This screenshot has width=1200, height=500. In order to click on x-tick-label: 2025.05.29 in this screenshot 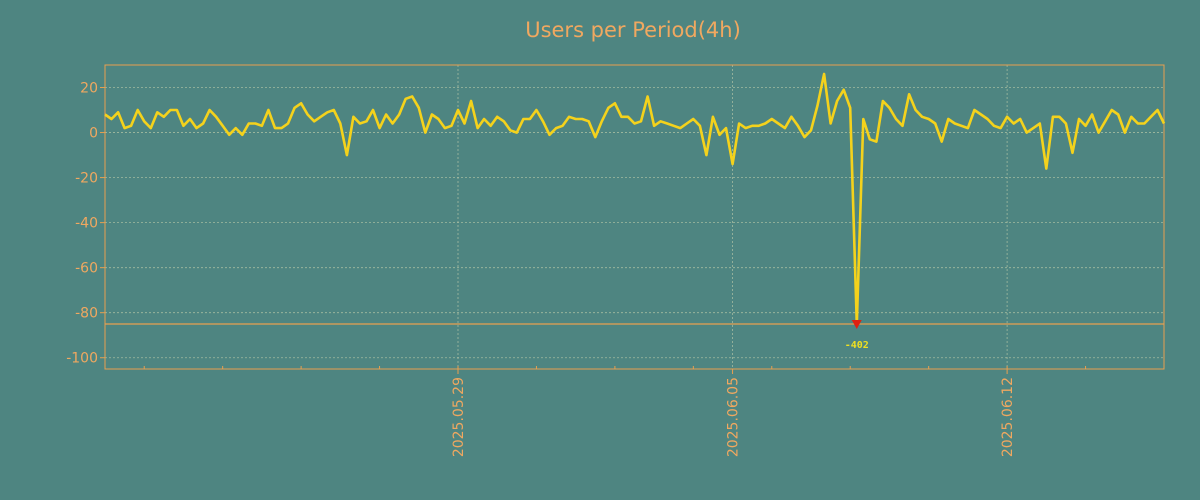, I will do `click(459, 417)`.